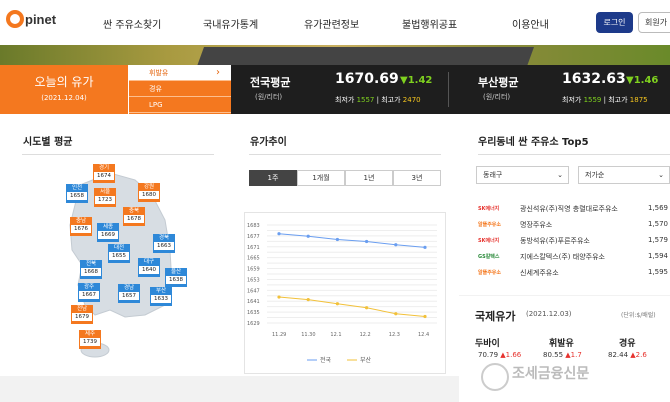 Image resolution: width=670 pixels, height=402 pixels. What do you see at coordinates (366, 360) in the screenshot?
I see `legend-label-busan: 부산` at bounding box center [366, 360].